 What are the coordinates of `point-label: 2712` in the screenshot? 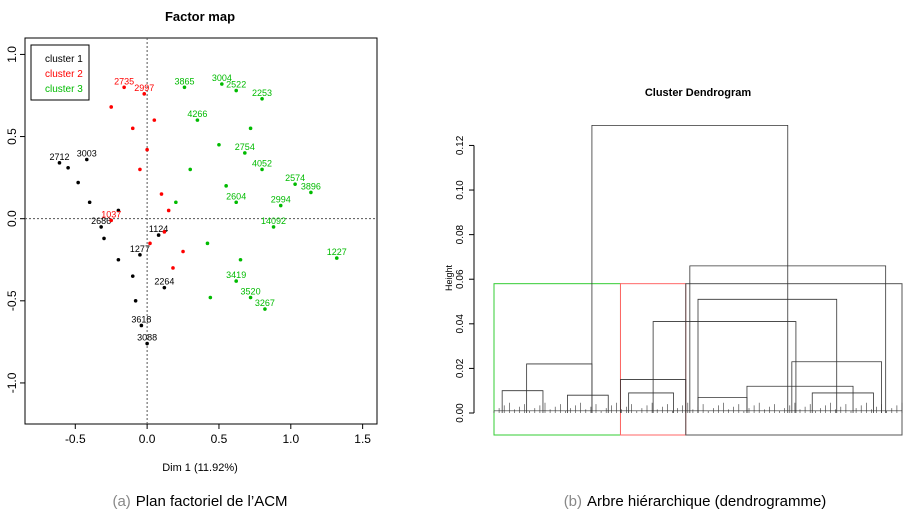 It's located at (59, 157).